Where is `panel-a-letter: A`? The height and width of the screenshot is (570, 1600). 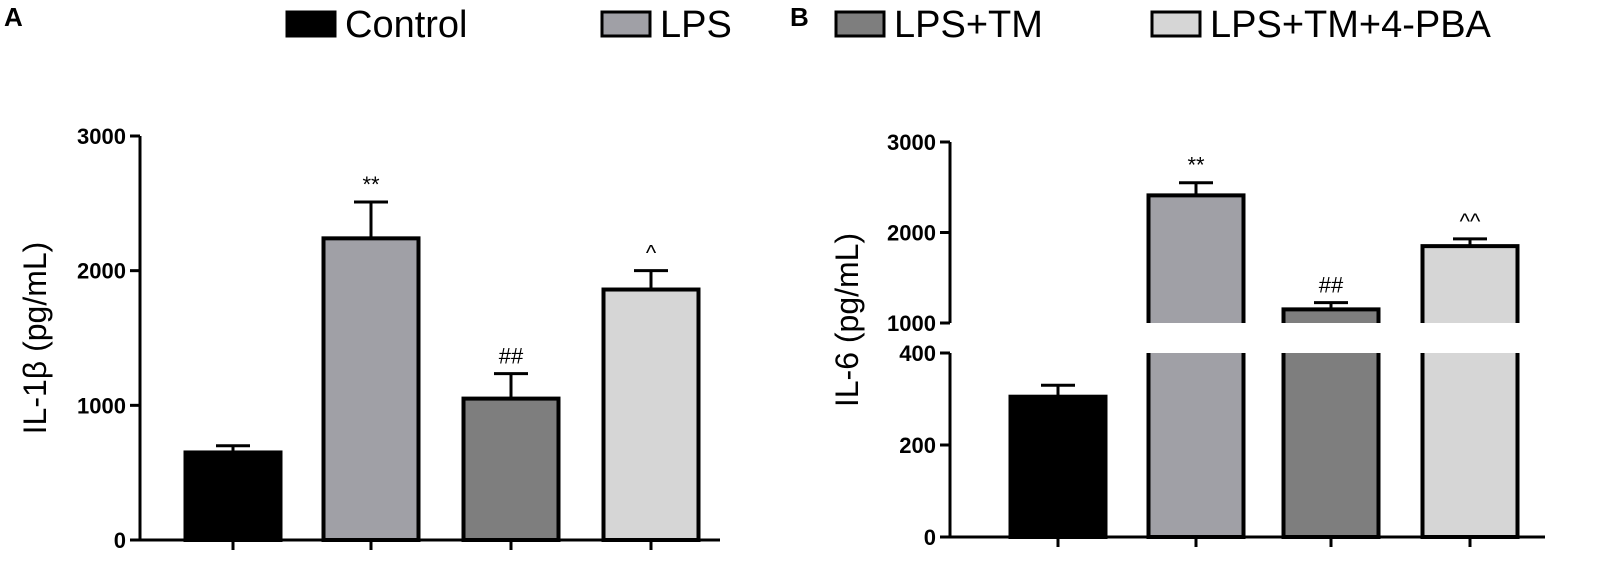
panel-a-letter: A is located at coordinates (13, 17).